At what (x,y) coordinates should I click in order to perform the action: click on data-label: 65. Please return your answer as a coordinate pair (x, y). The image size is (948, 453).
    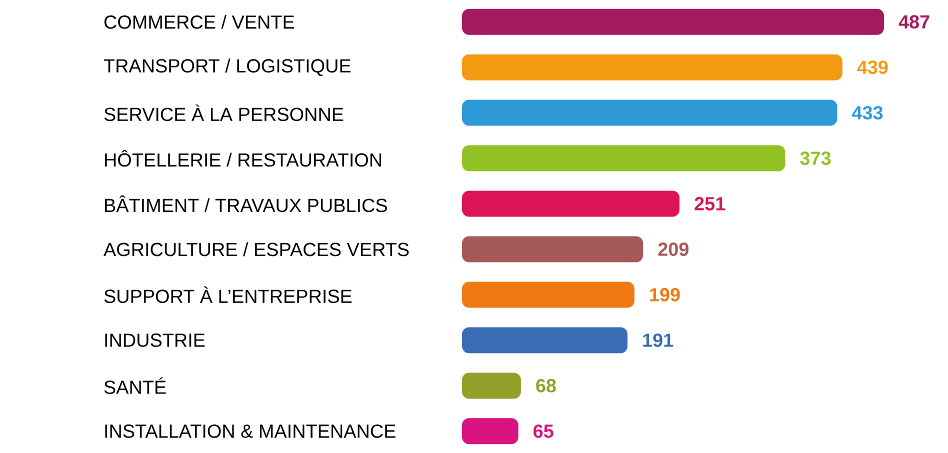
    Looking at the image, I should click on (544, 431).